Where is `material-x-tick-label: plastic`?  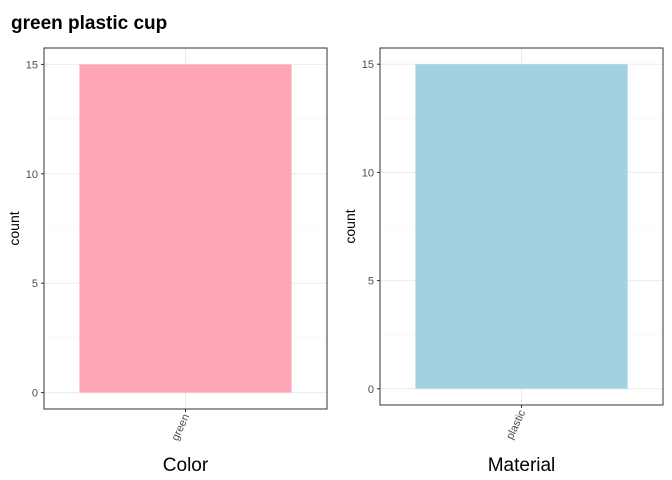
material-x-tick-label: plastic is located at coordinates (516, 425).